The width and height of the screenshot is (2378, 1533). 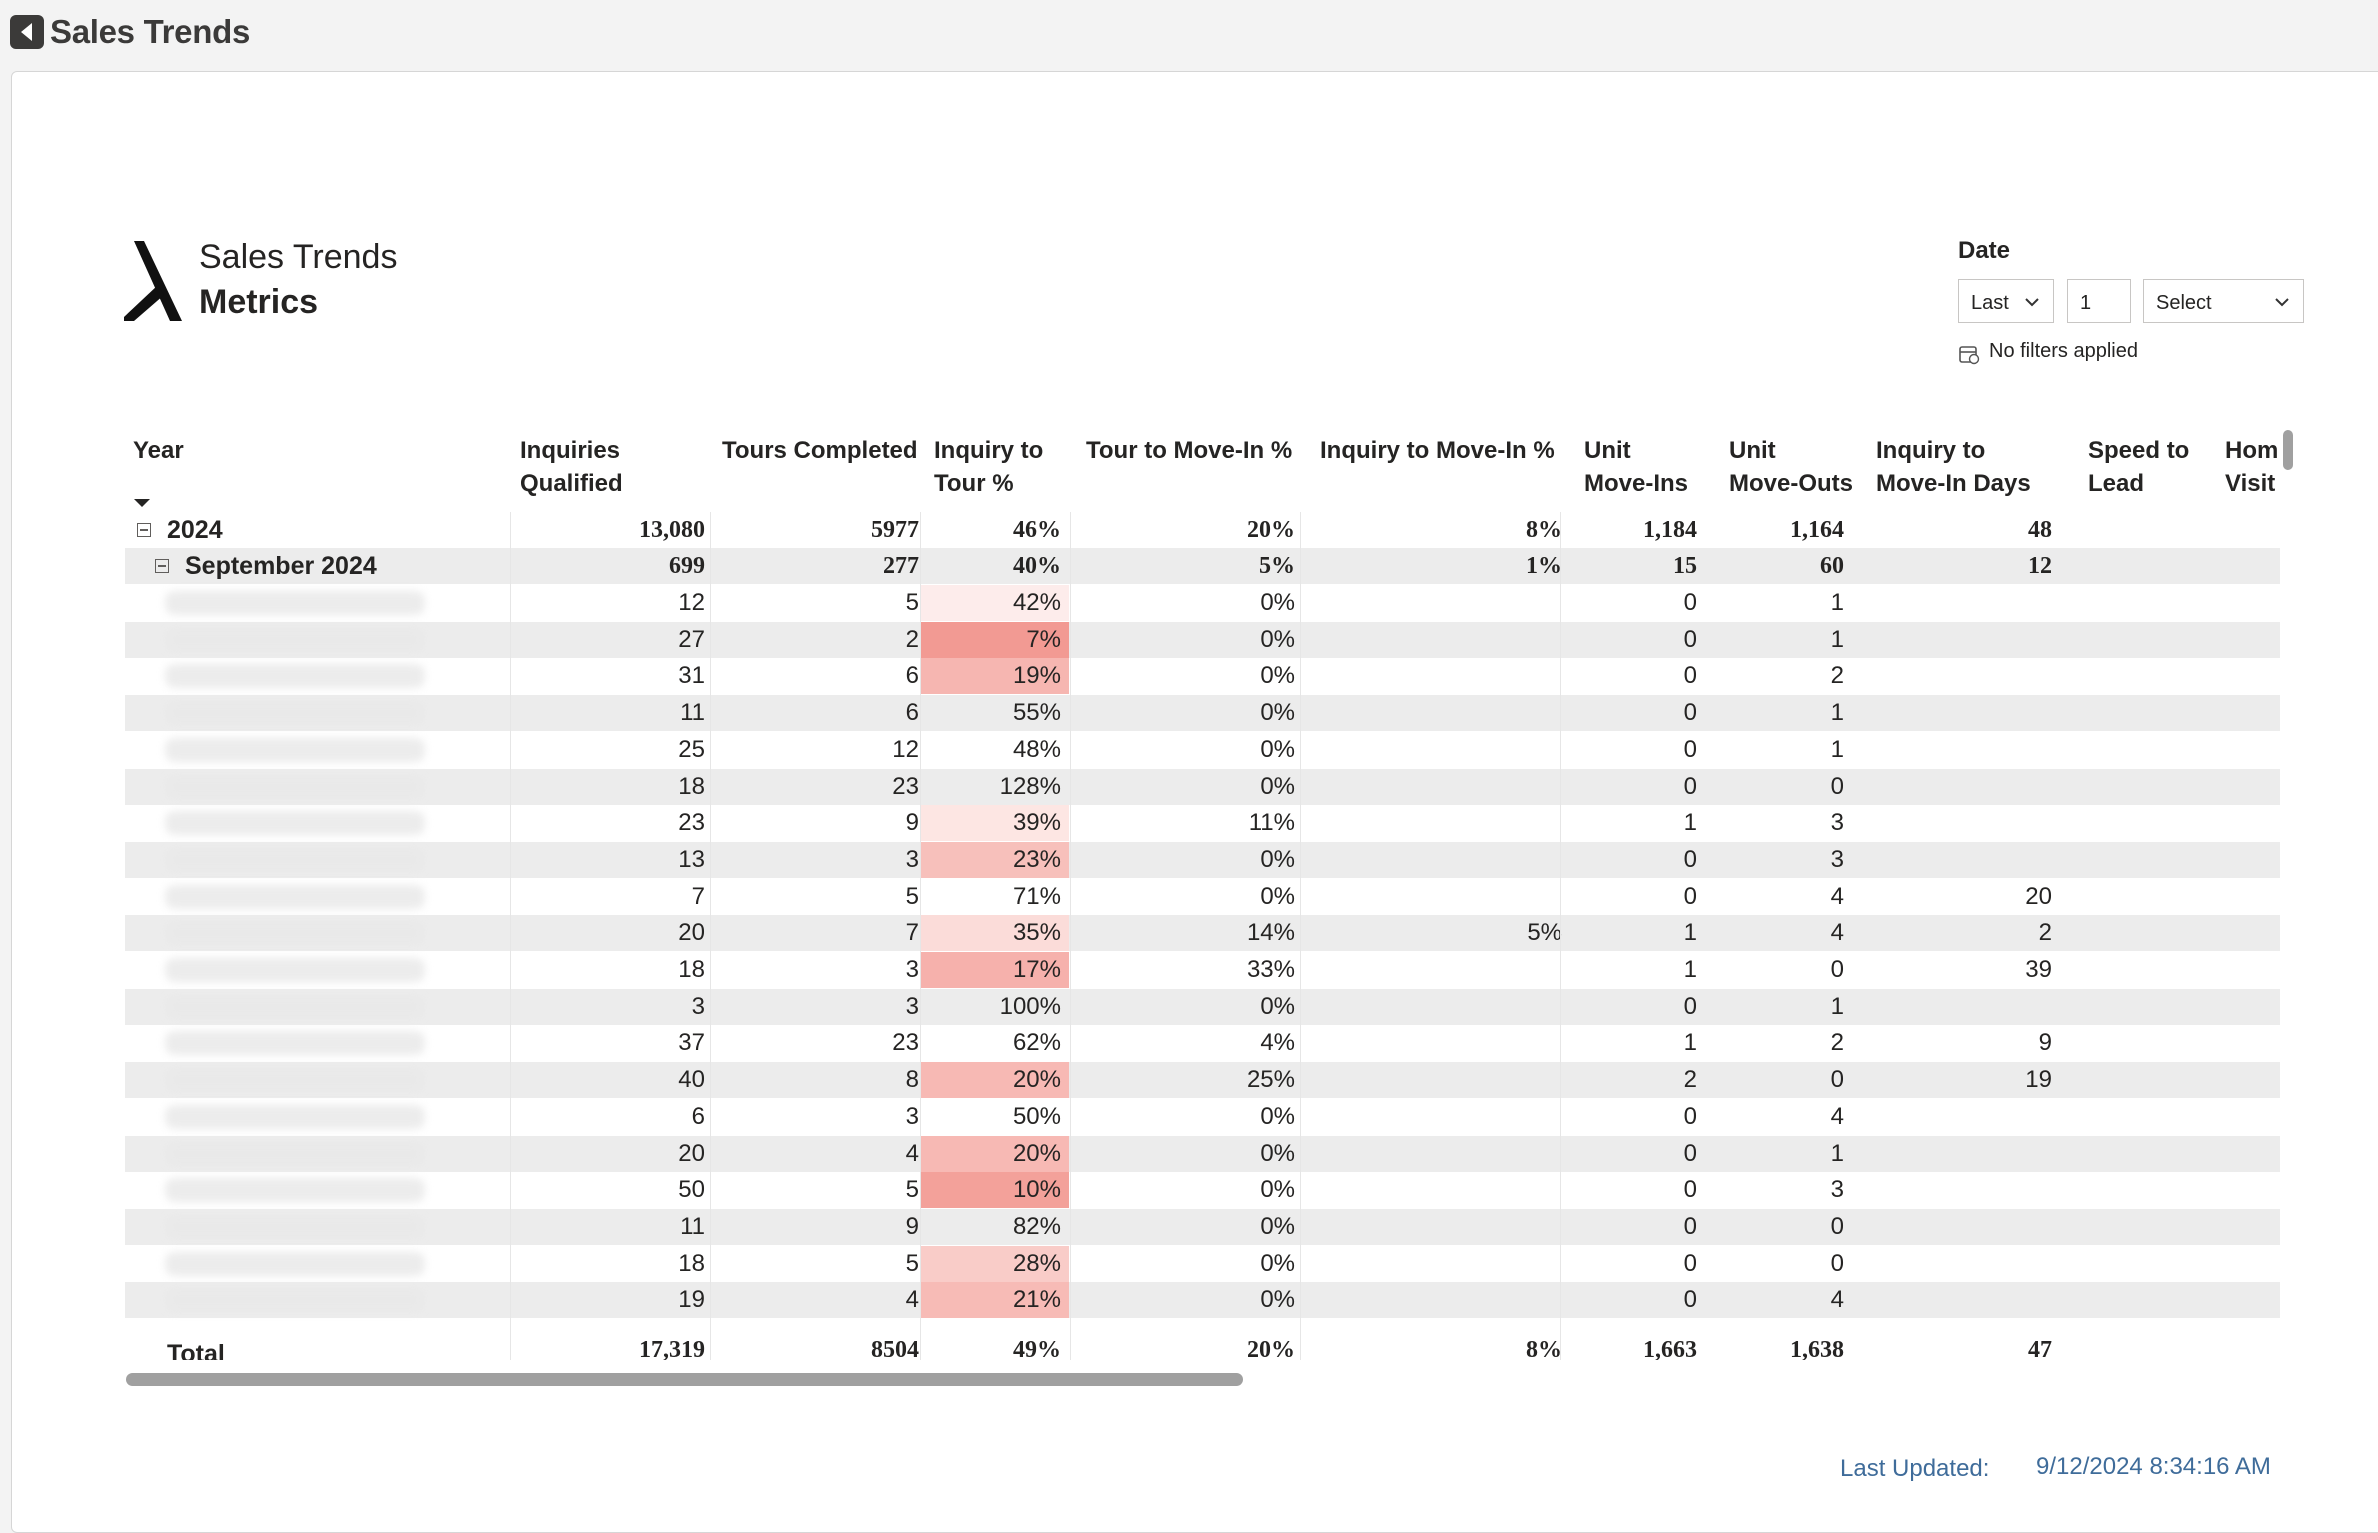 I want to click on column-header: Inquiry to Move-In %, so click(x=1437, y=450).